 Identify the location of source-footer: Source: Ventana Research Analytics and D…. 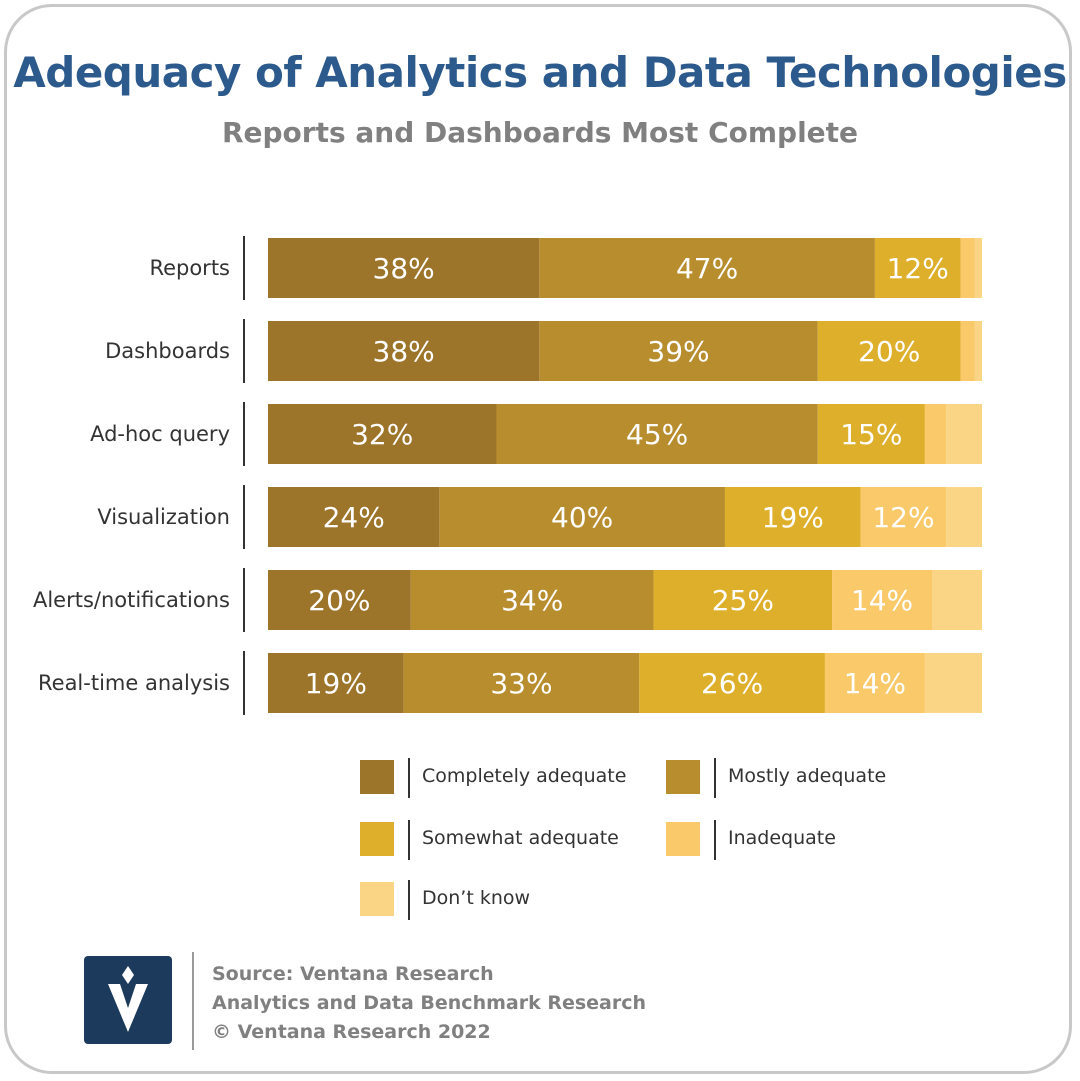
(429, 1003).